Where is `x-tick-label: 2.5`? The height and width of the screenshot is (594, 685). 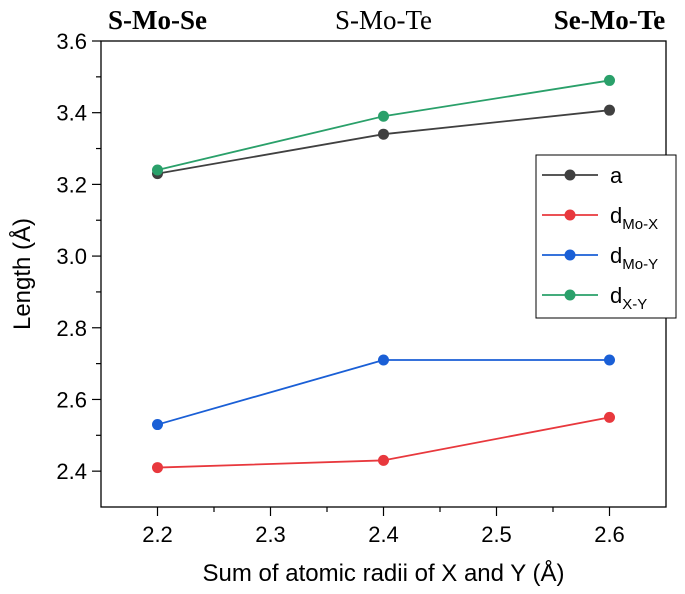
x-tick-label: 2.5 is located at coordinates (496, 534).